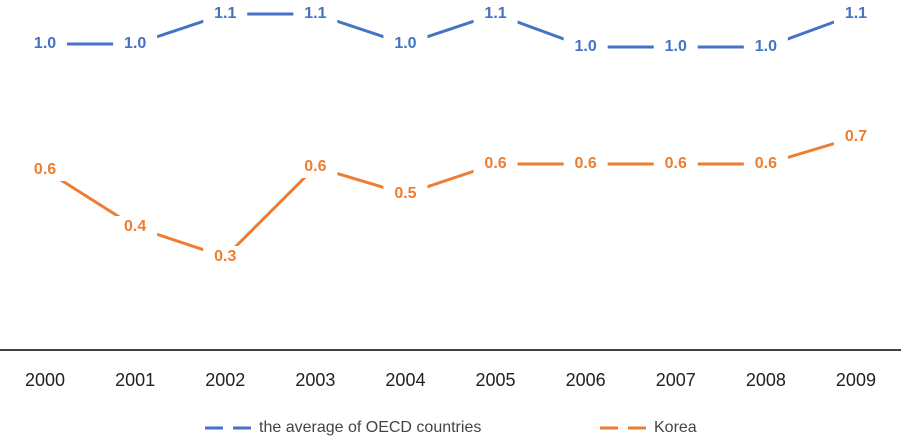 The width and height of the screenshot is (901, 438). What do you see at coordinates (405, 380) in the screenshot?
I see `x-tick-label: 2004` at bounding box center [405, 380].